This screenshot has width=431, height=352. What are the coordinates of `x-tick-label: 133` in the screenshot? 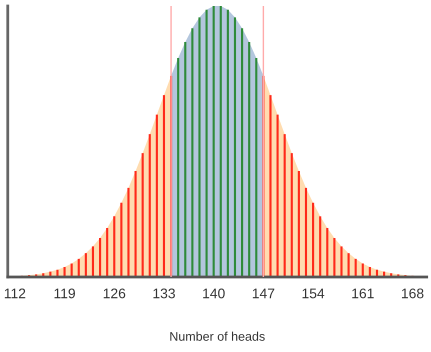 It's located at (164, 293).